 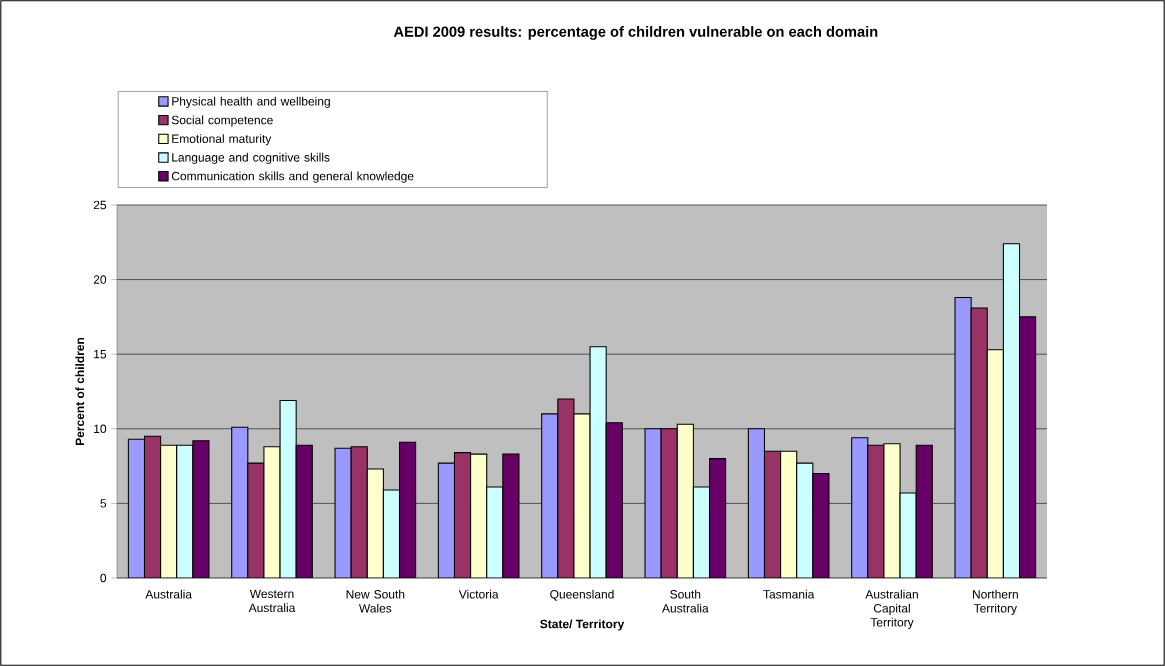 I want to click on x-axis-title: State/ Territory, so click(x=582, y=625).